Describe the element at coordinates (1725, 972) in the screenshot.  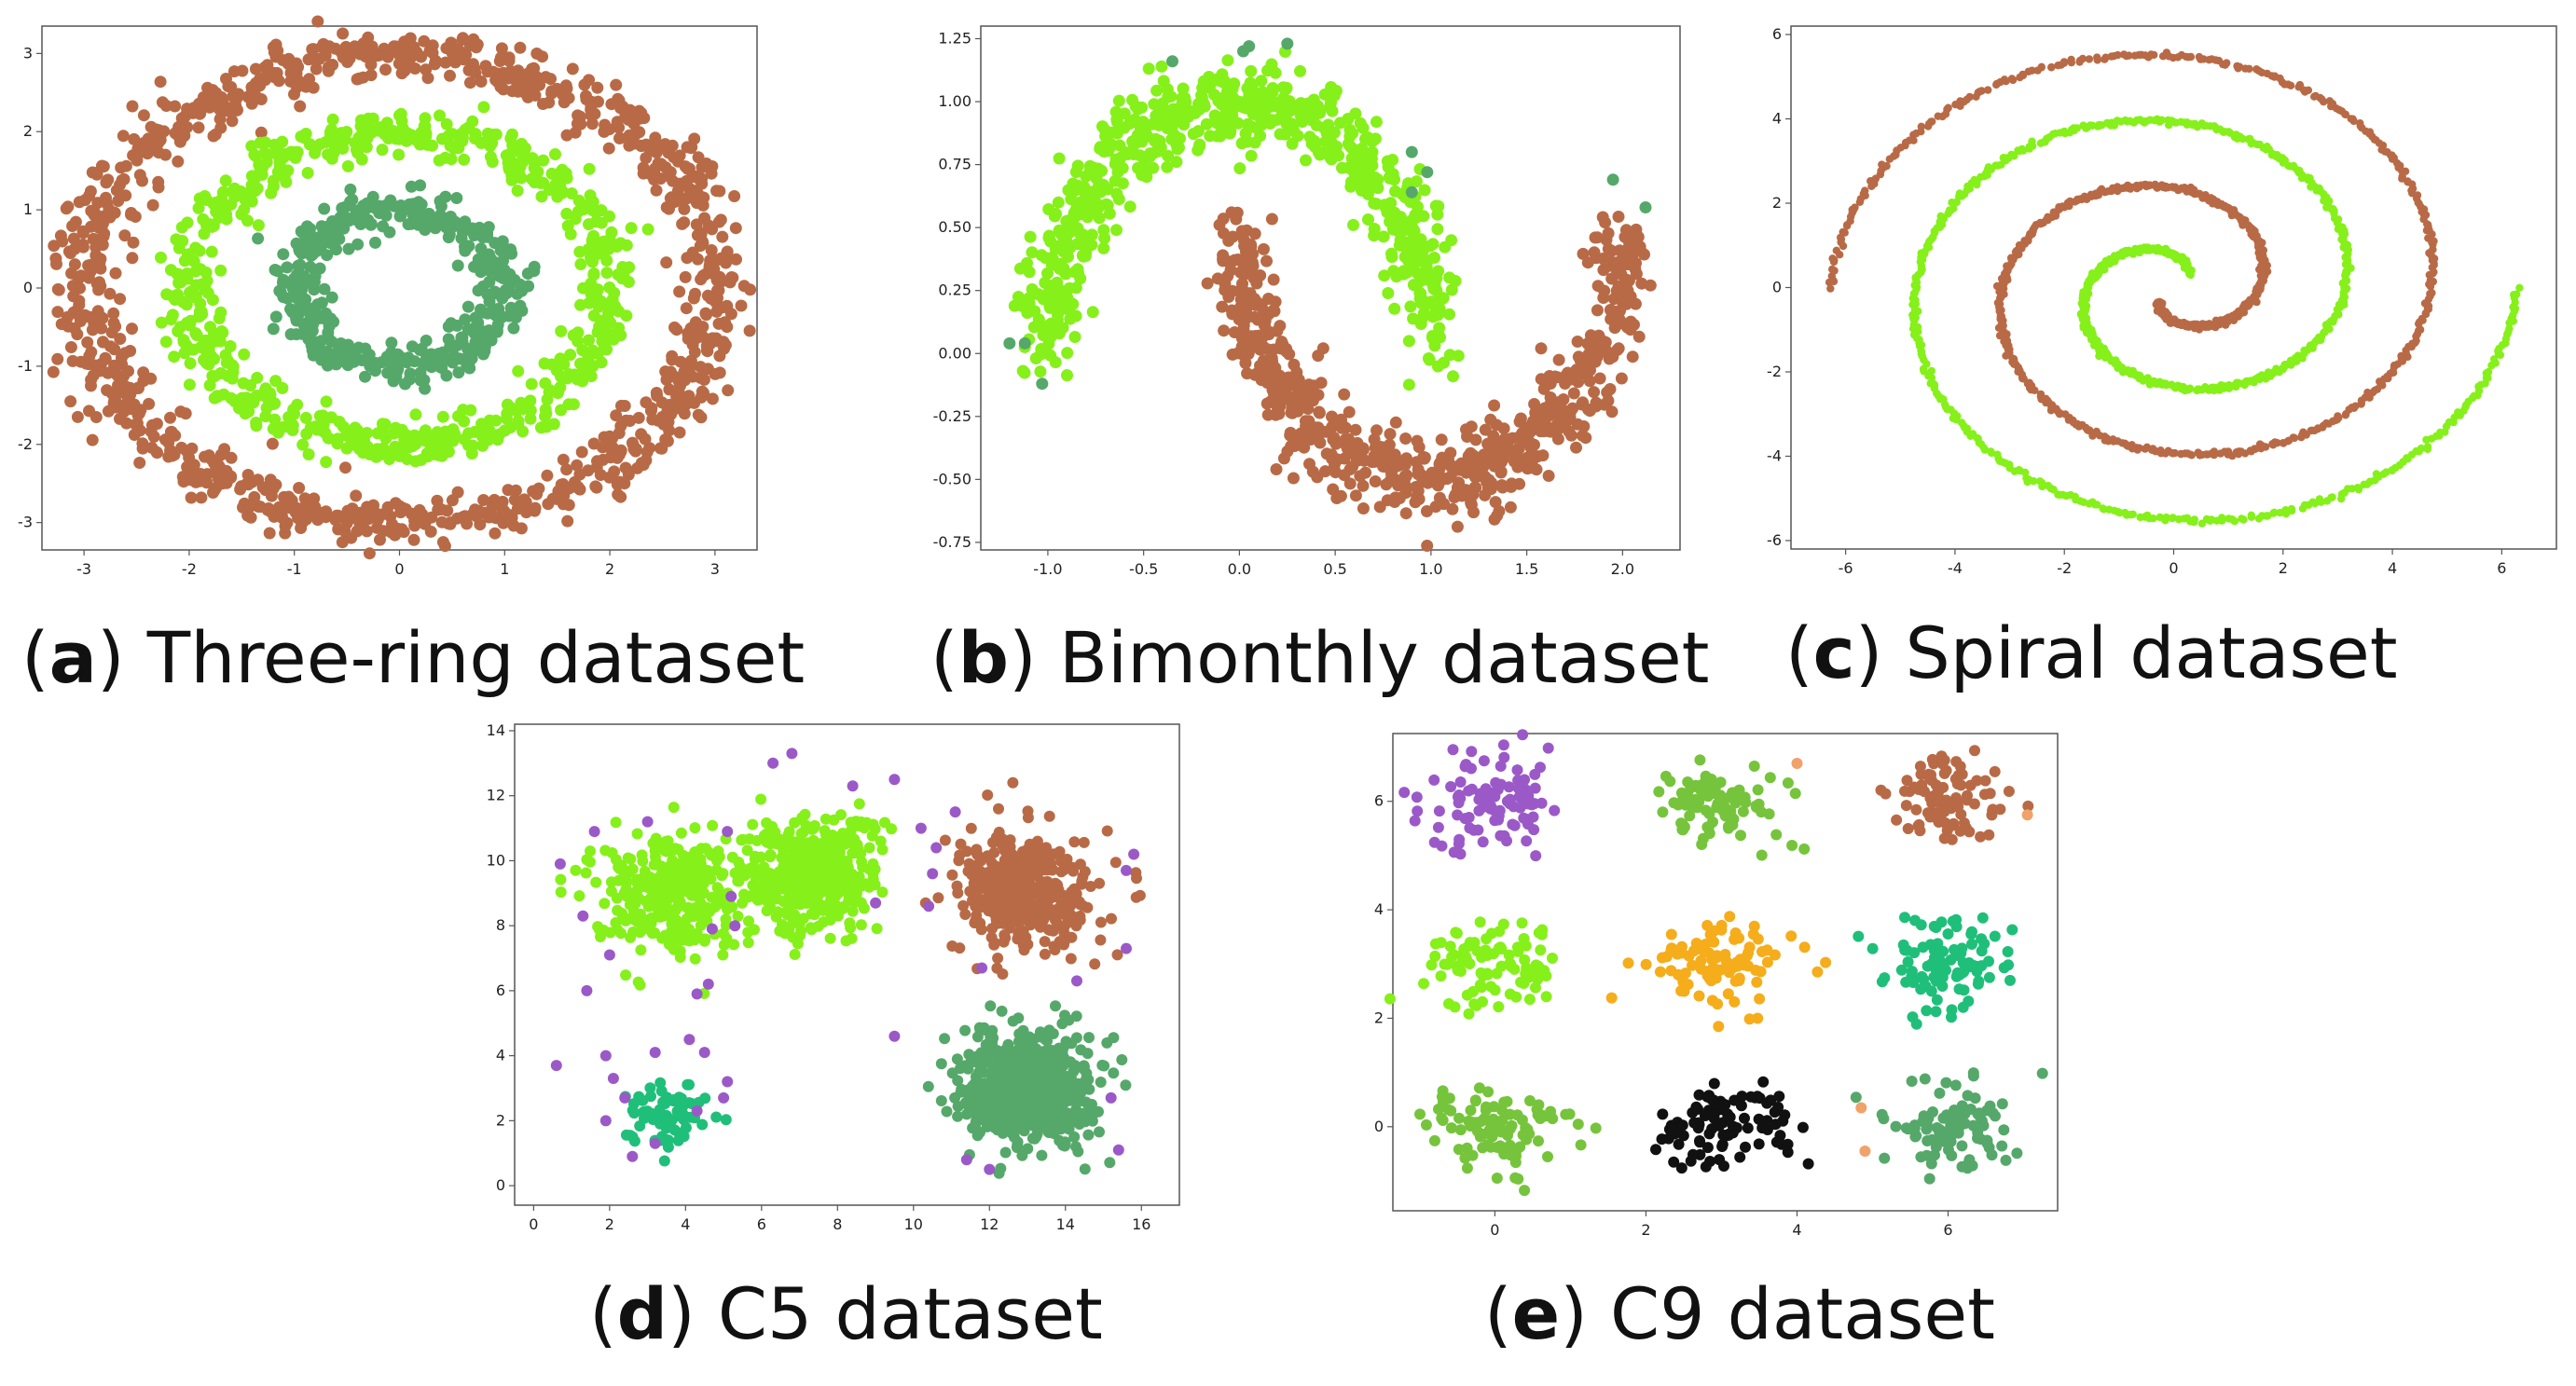
I see `panel-e-frame` at that location.